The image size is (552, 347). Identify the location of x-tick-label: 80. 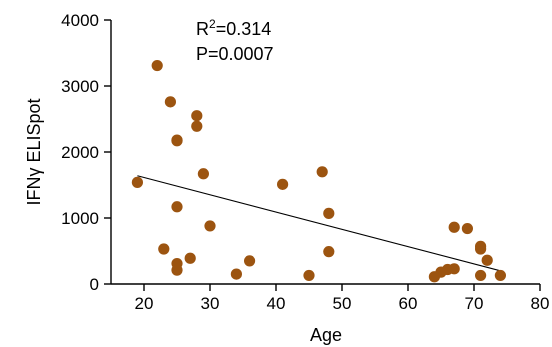
(540, 303).